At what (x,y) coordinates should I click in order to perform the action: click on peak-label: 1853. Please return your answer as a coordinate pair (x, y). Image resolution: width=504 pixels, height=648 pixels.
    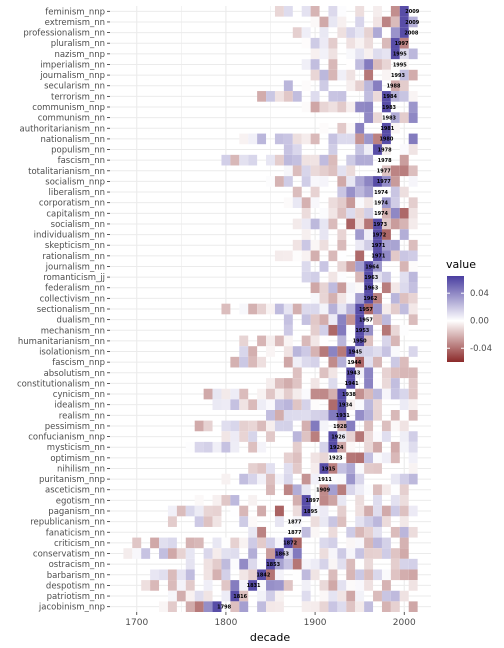
    Looking at the image, I should click on (273, 565).